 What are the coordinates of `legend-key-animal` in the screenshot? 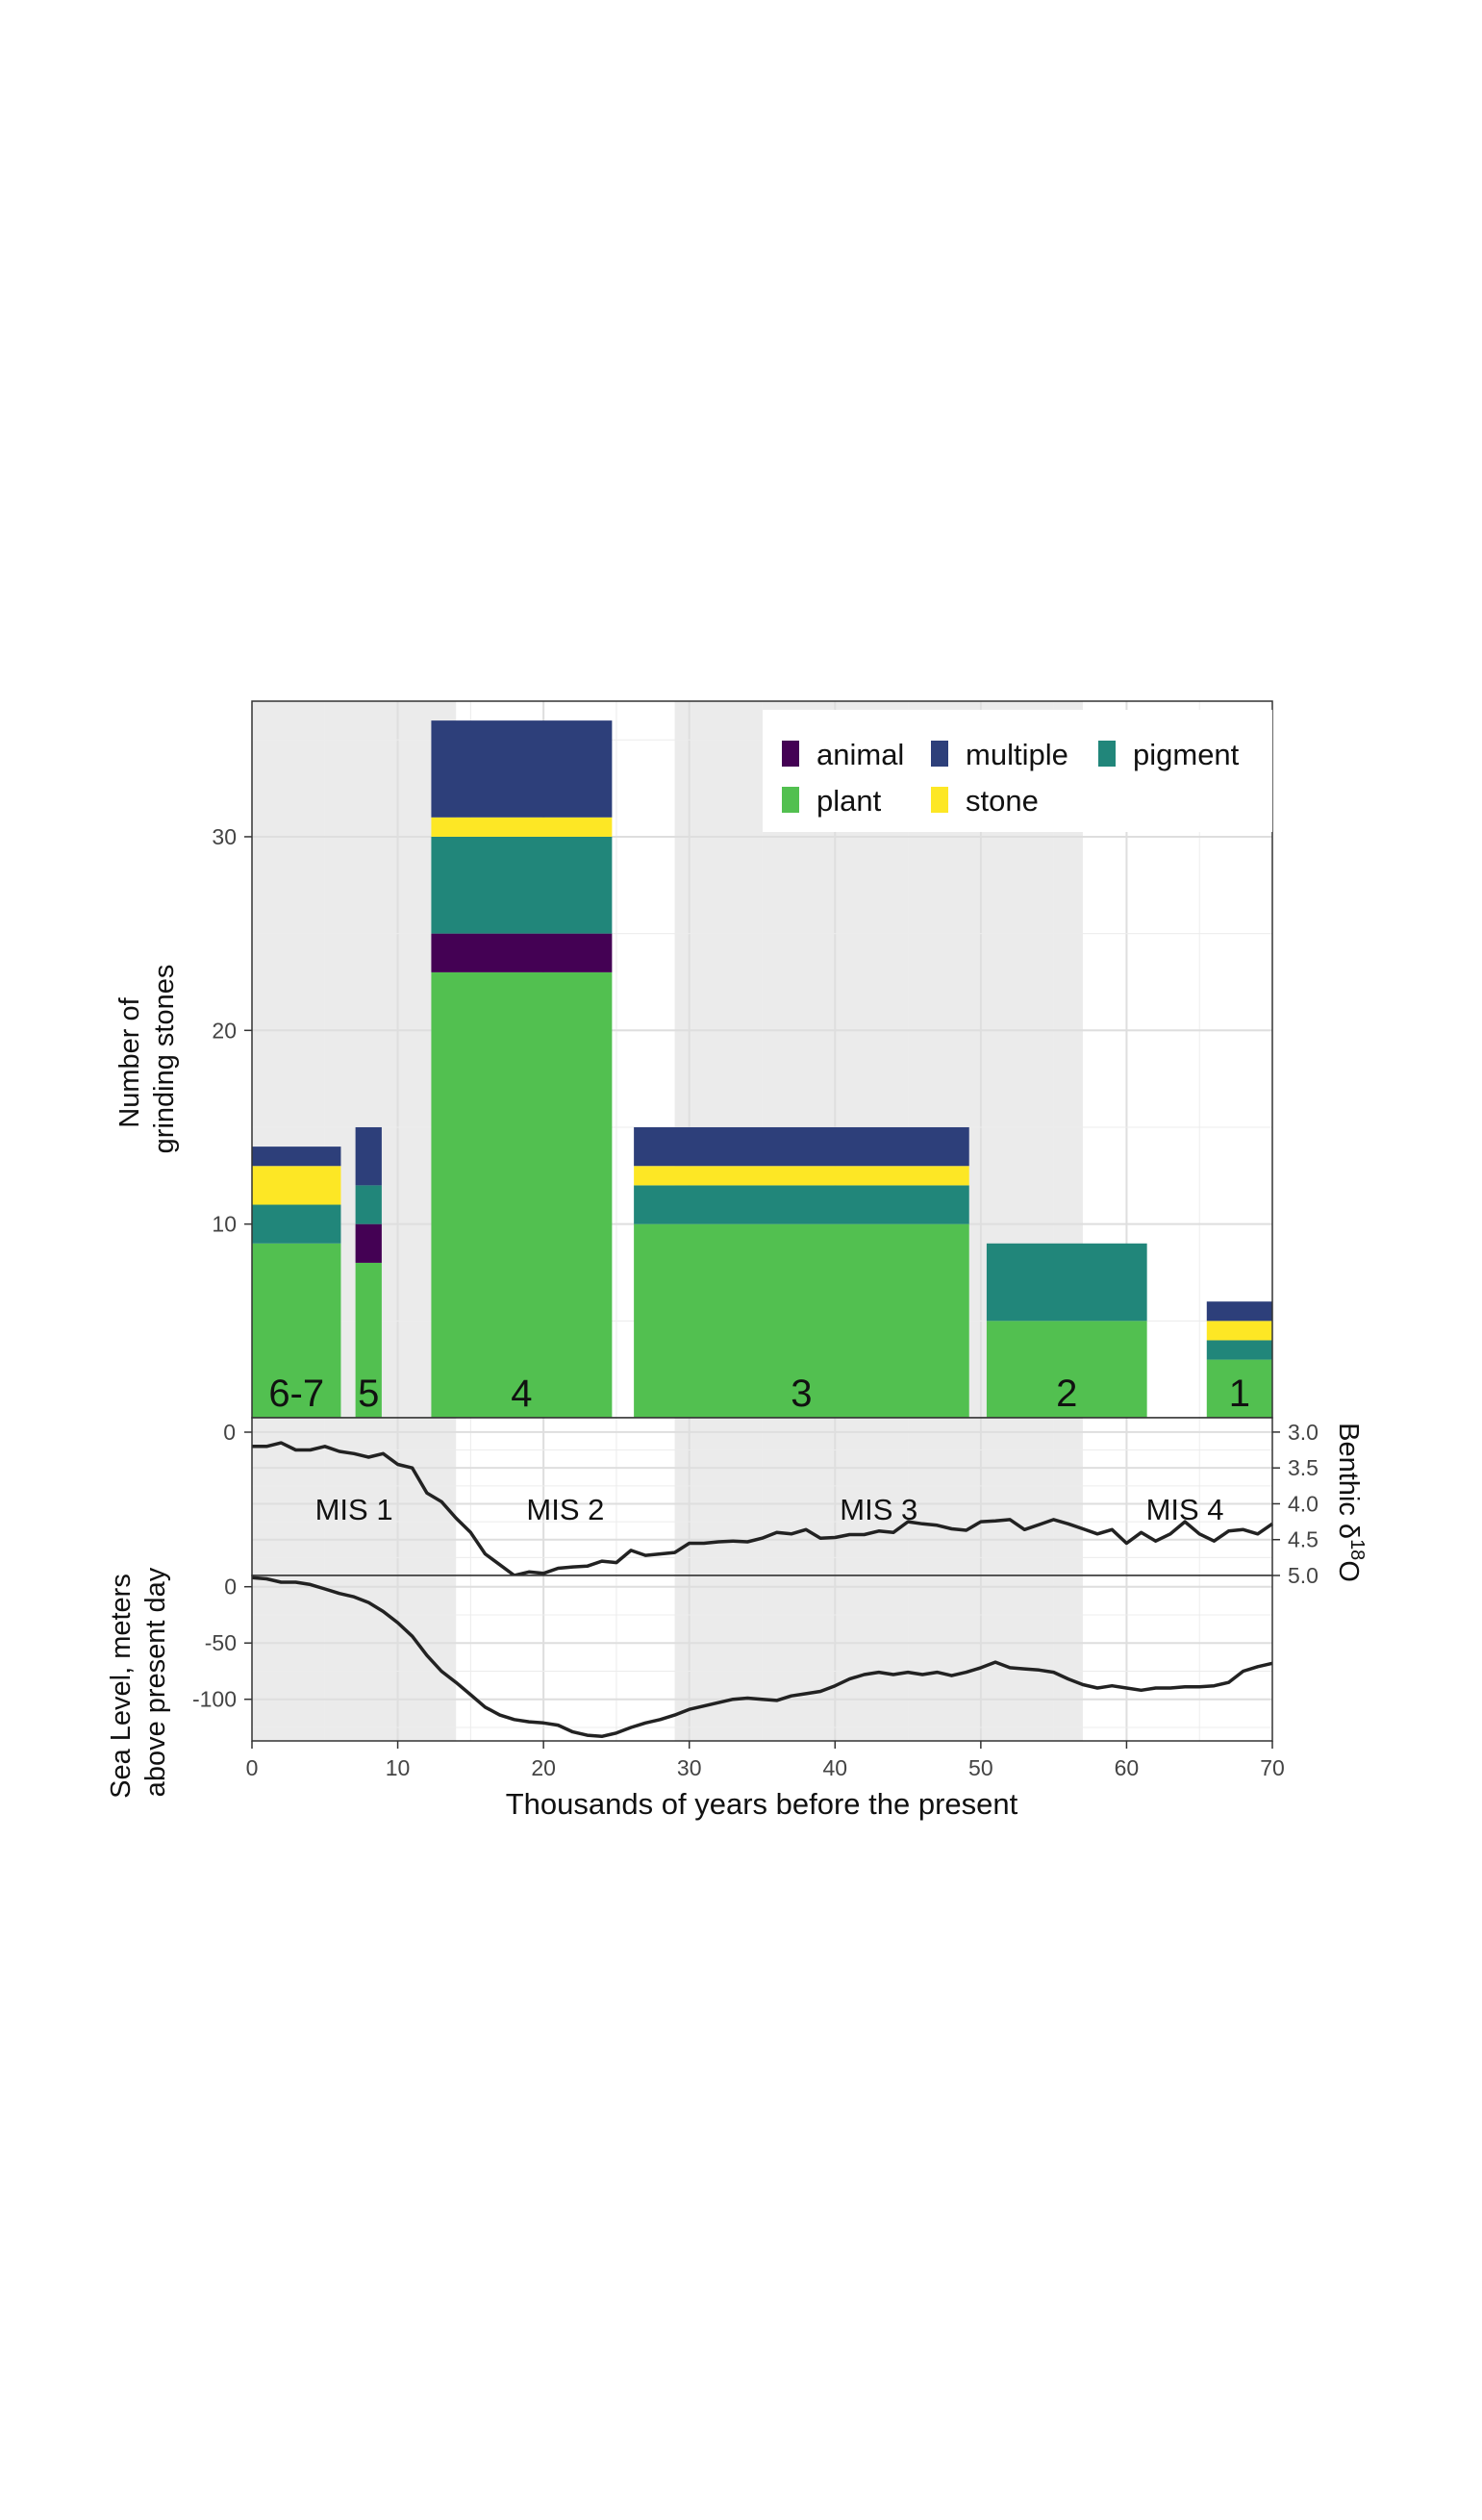 It's located at (790, 754).